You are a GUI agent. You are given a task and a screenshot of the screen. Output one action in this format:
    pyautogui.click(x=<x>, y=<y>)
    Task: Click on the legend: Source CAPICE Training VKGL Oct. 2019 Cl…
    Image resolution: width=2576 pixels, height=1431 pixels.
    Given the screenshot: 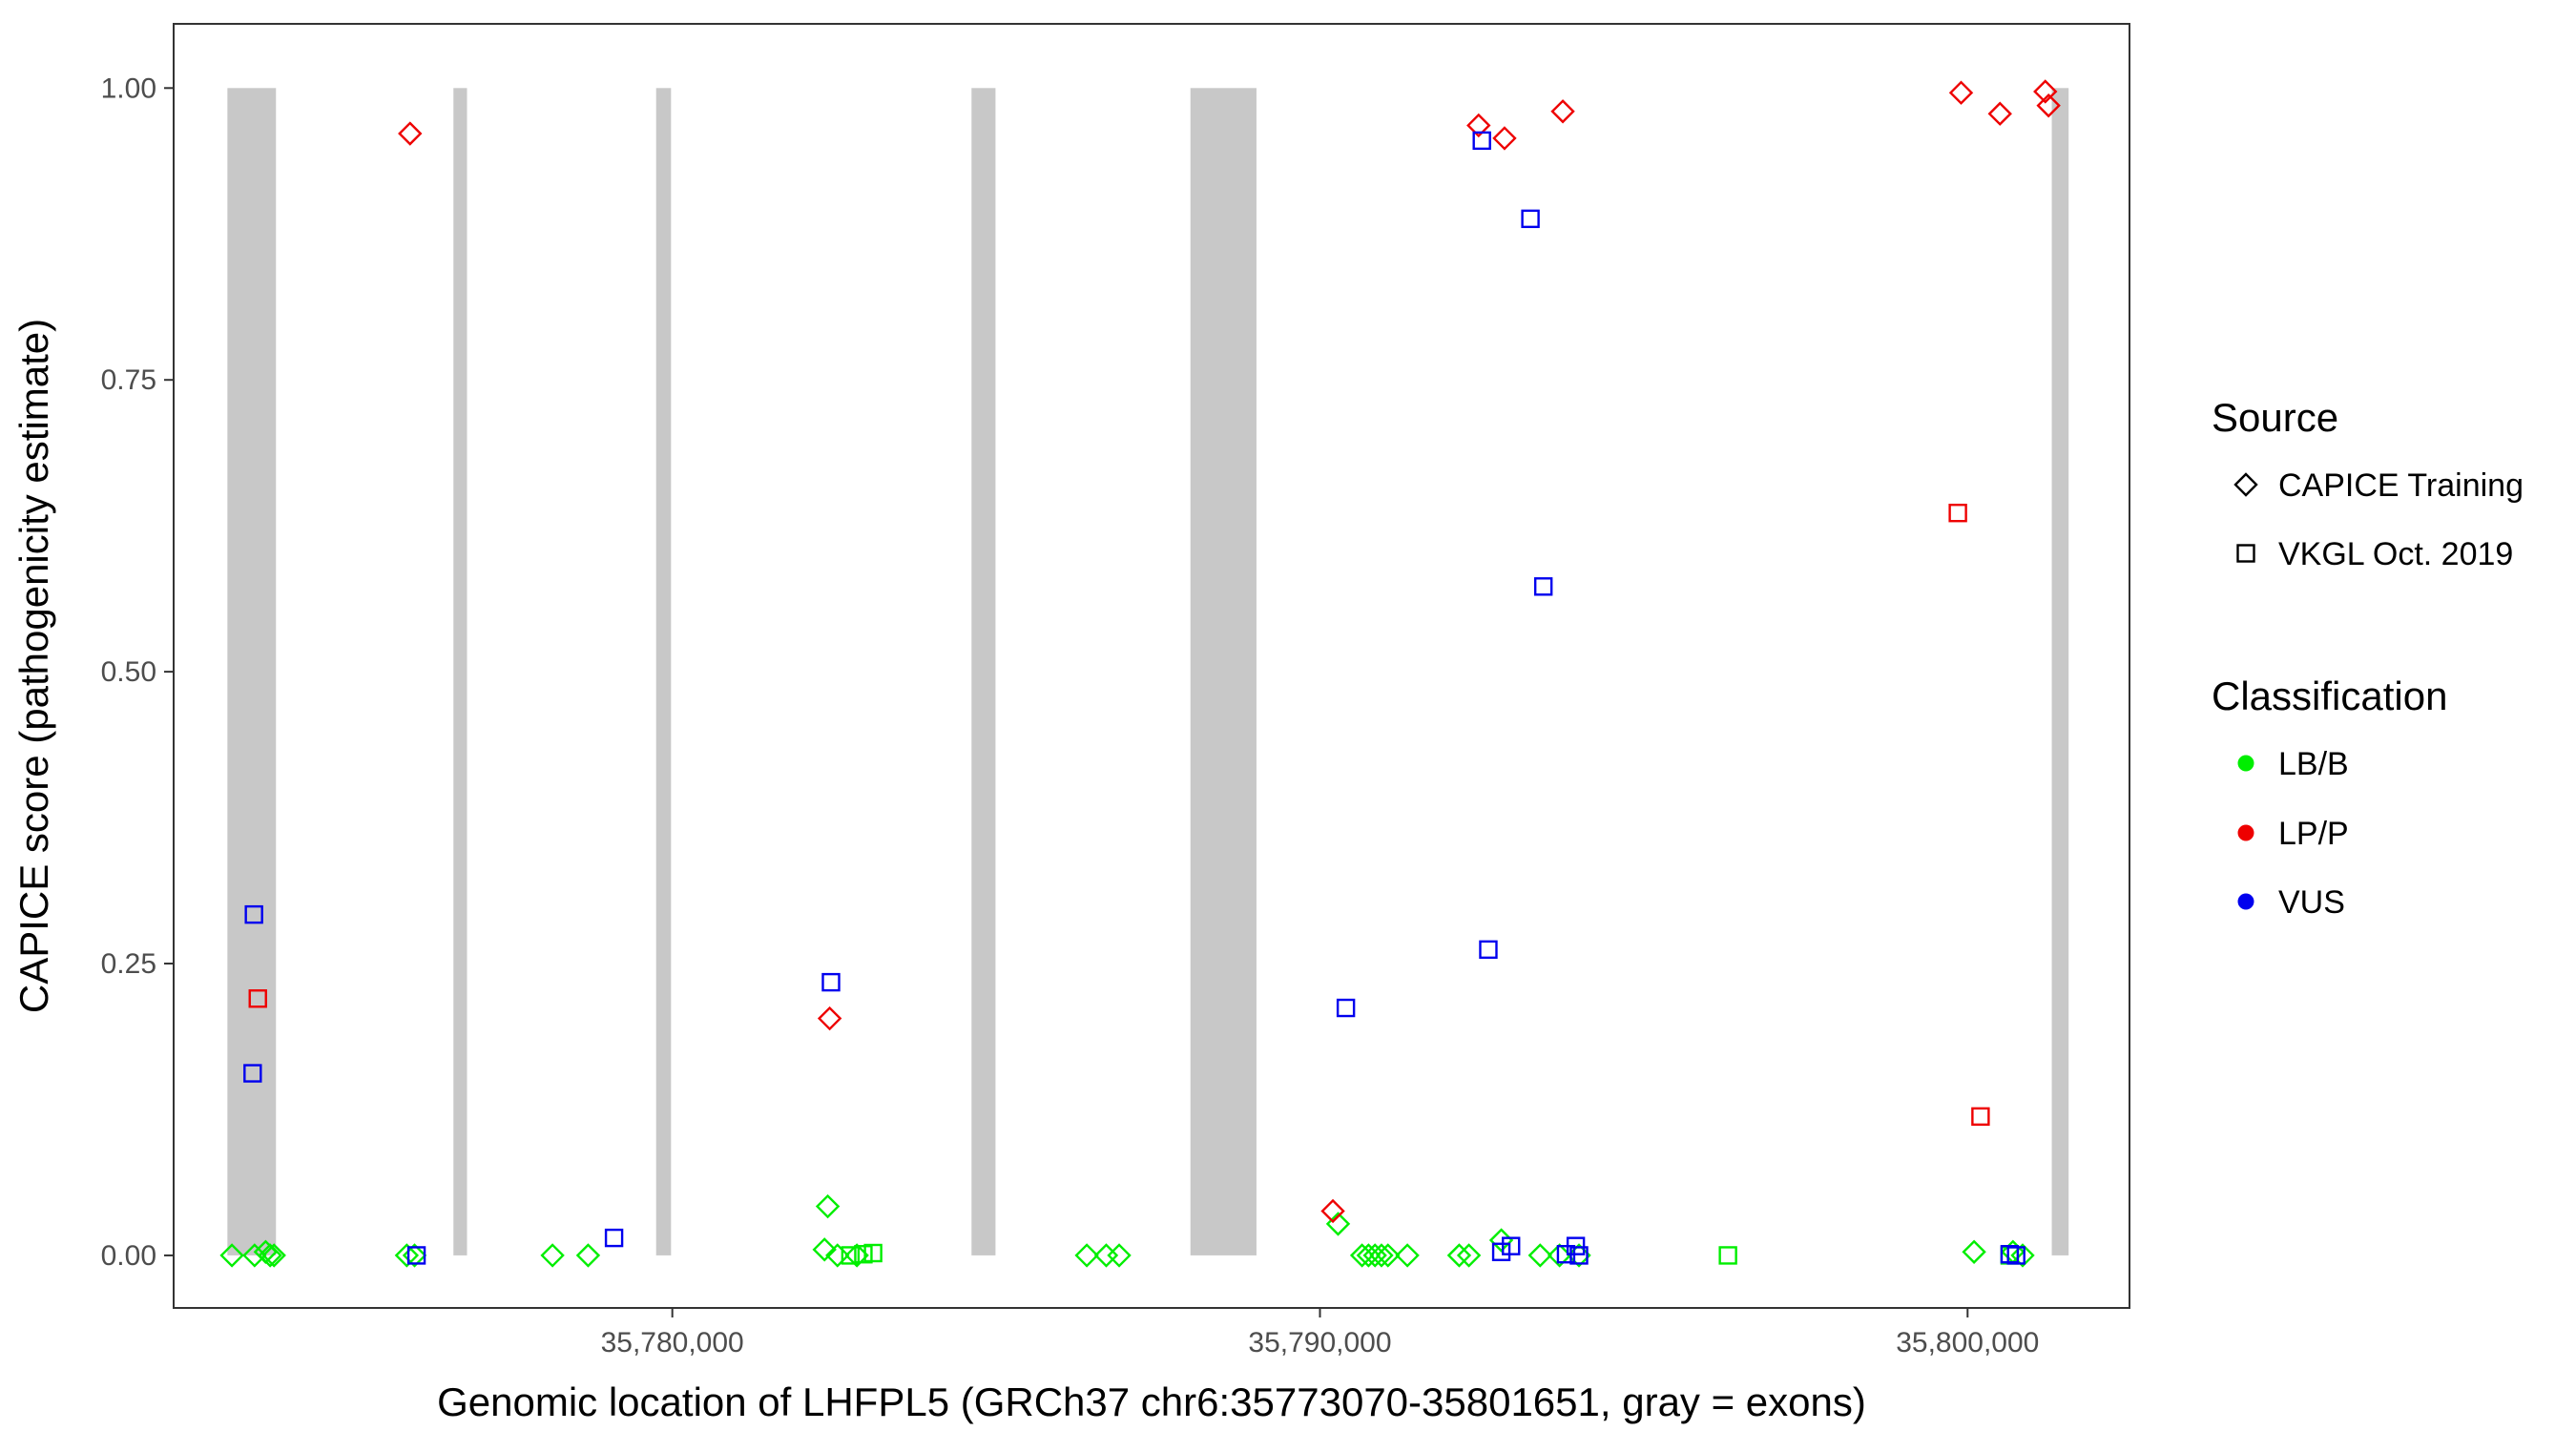 What is the action you would take?
    pyautogui.click(x=2368, y=658)
    